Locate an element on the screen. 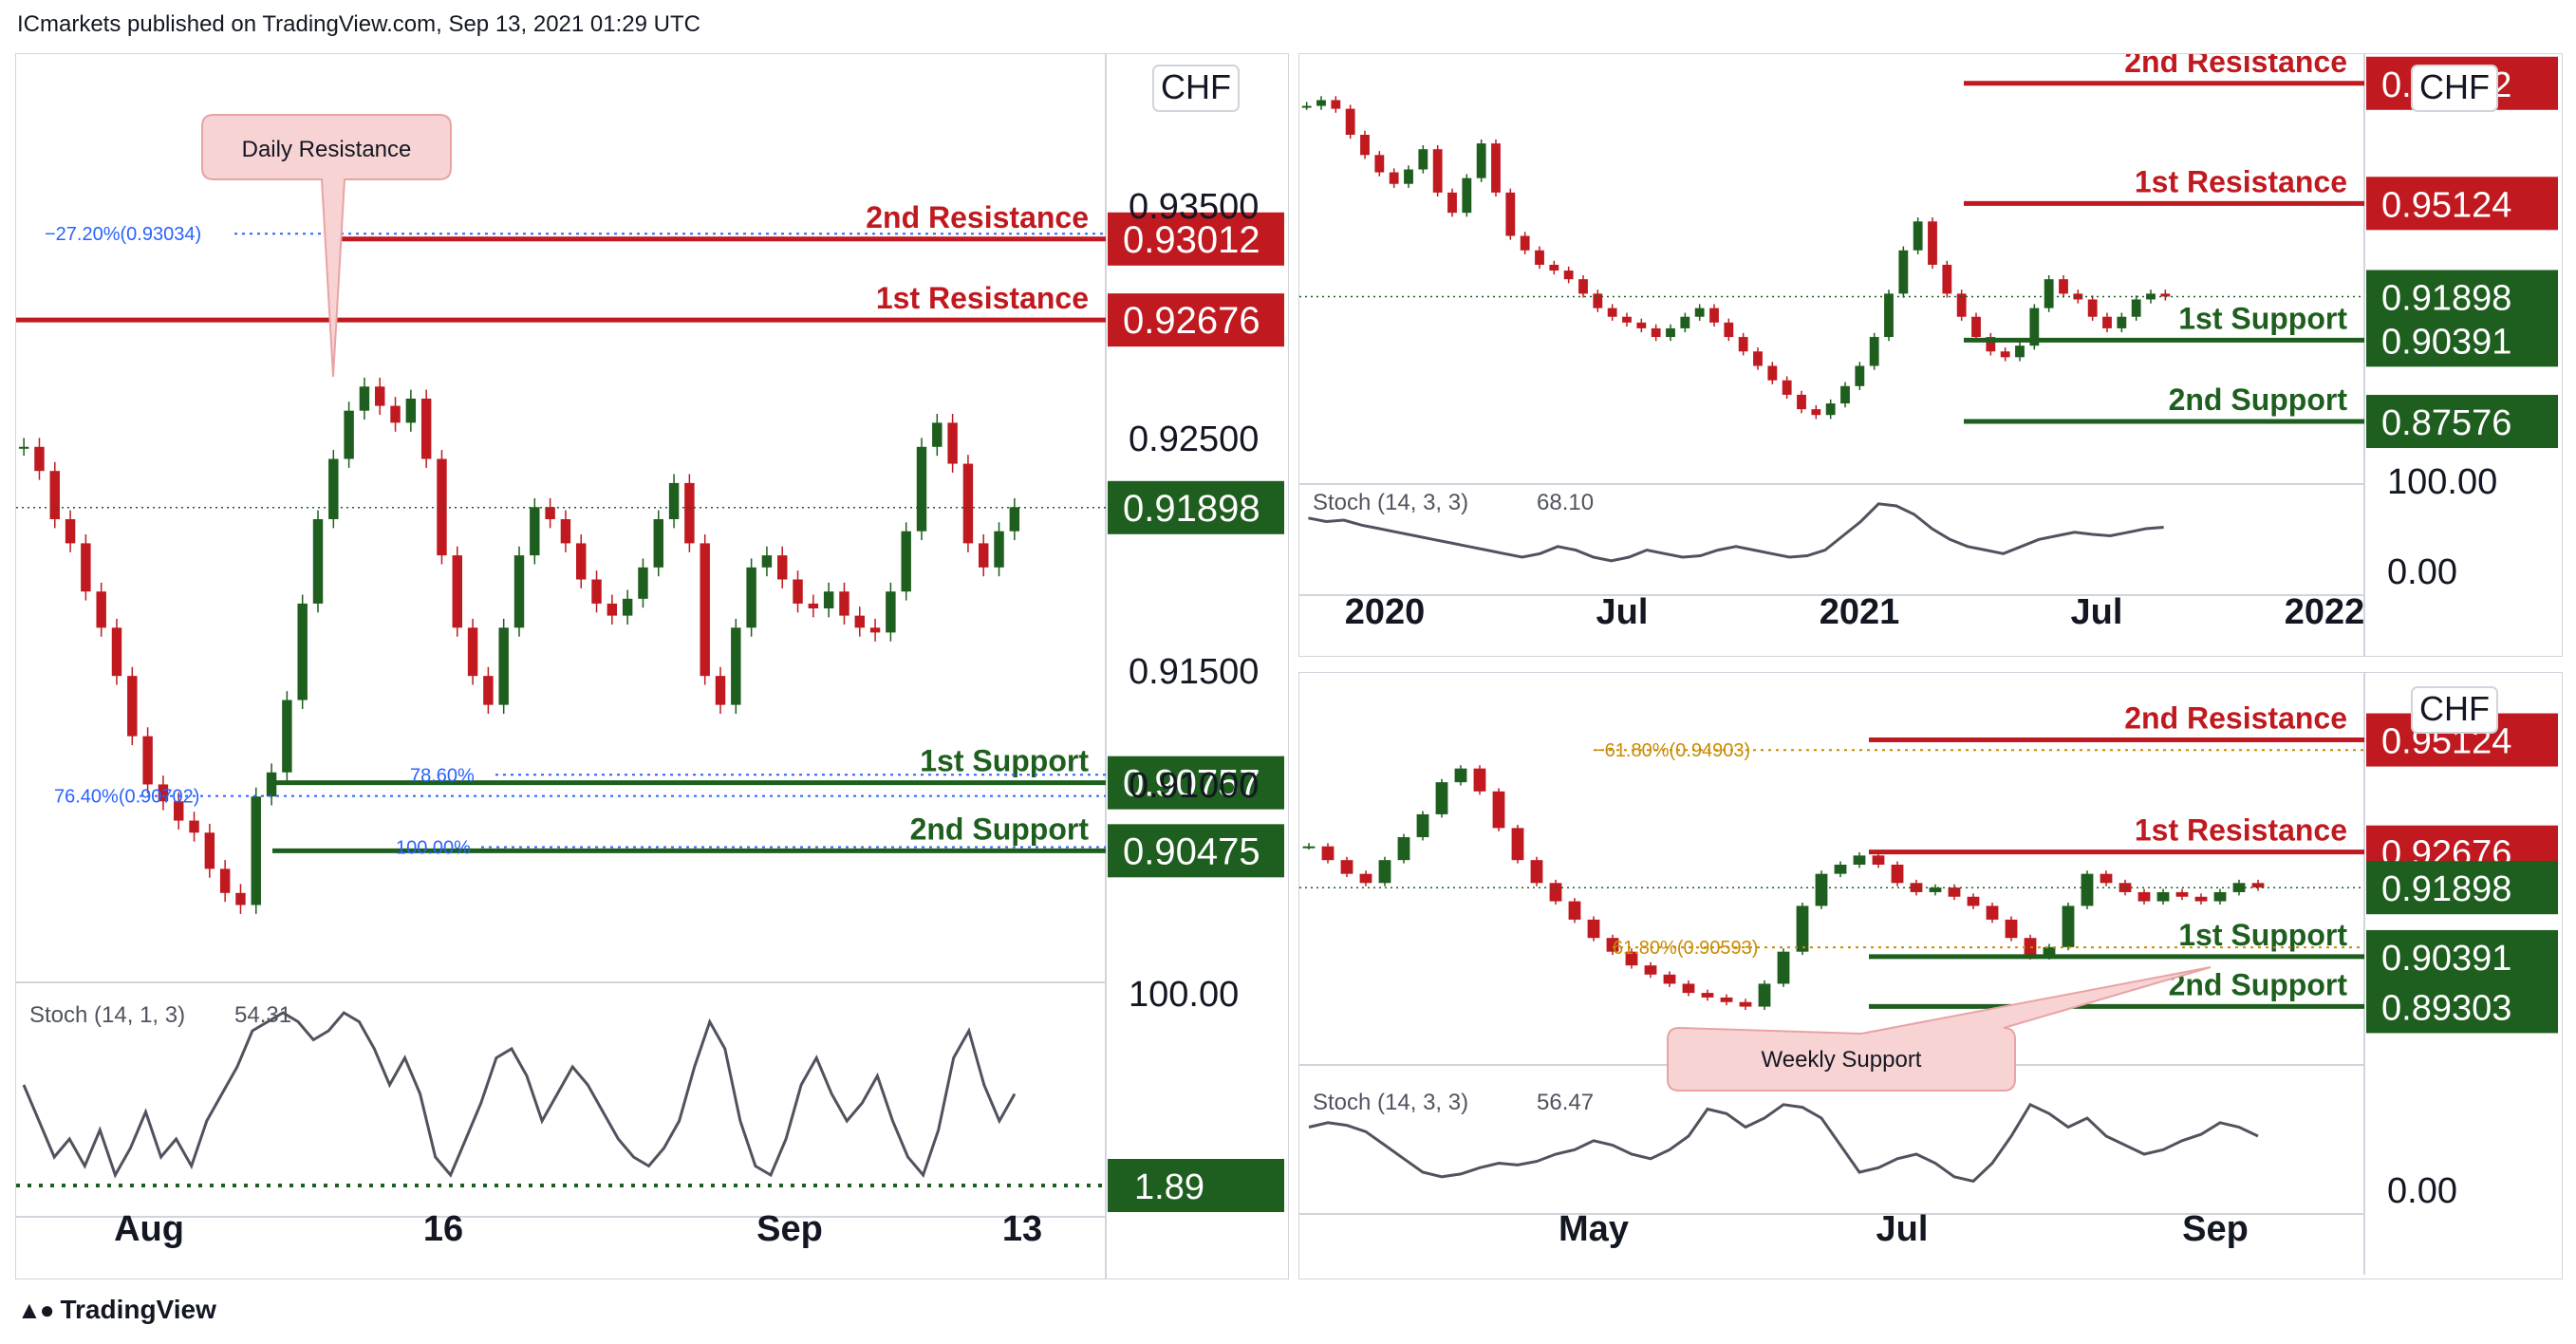 The width and height of the screenshot is (2576, 1344). x-tick-label: 16 is located at coordinates (443, 1229).